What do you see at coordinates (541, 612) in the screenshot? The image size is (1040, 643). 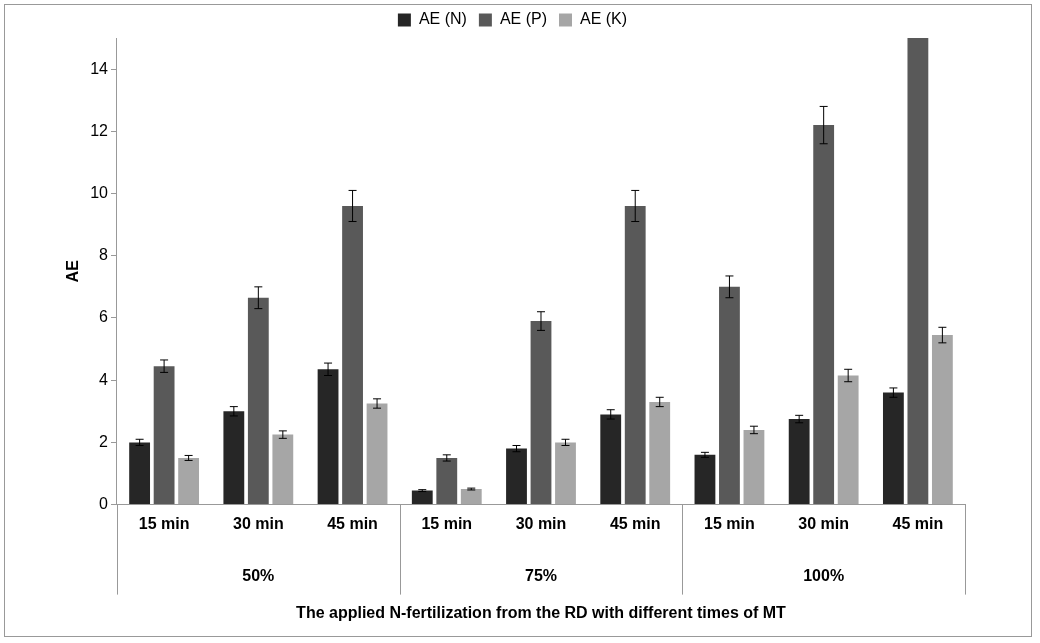 I see `x-axis-title: The applied N-fertilization from the RD with different times of MT` at bounding box center [541, 612].